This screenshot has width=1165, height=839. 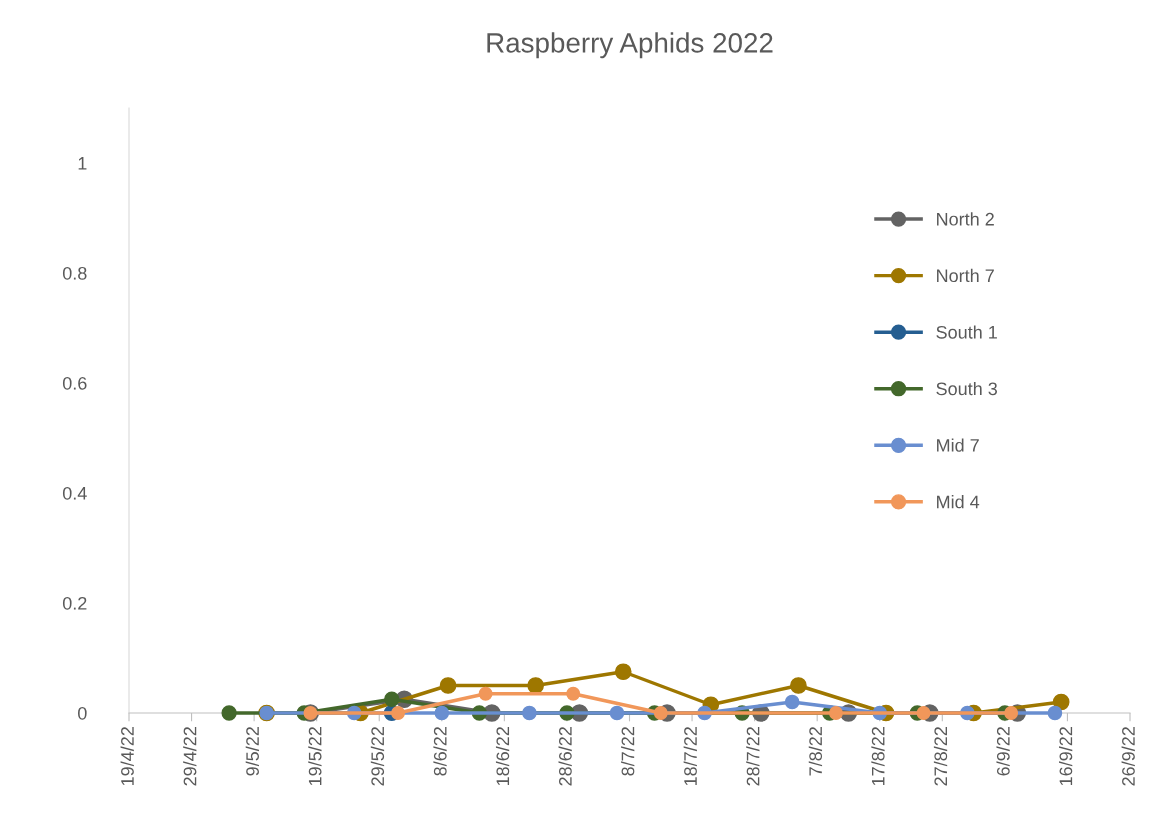 What do you see at coordinates (940, 756) in the screenshot?
I see `x-tick-label: 27/8/22` at bounding box center [940, 756].